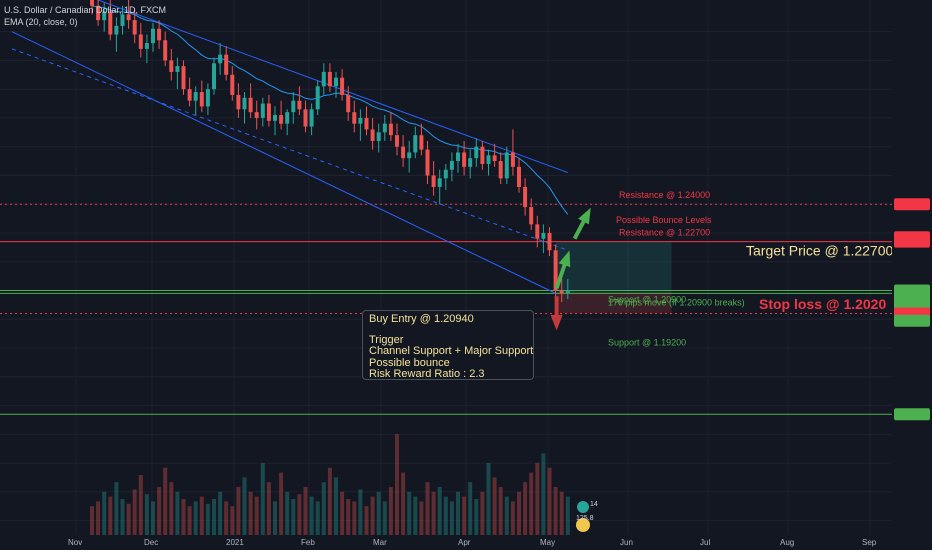  What do you see at coordinates (613, 303) in the screenshot?
I see `loss-zone` at bounding box center [613, 303].